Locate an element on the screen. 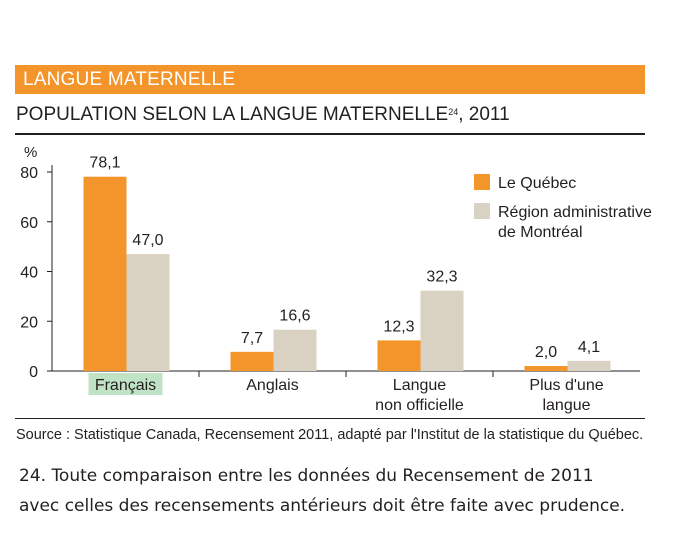 Image resolution: width=679 pixels, height=538 pixels. legend-label: Région administrative is located at coordinates (575, 212).